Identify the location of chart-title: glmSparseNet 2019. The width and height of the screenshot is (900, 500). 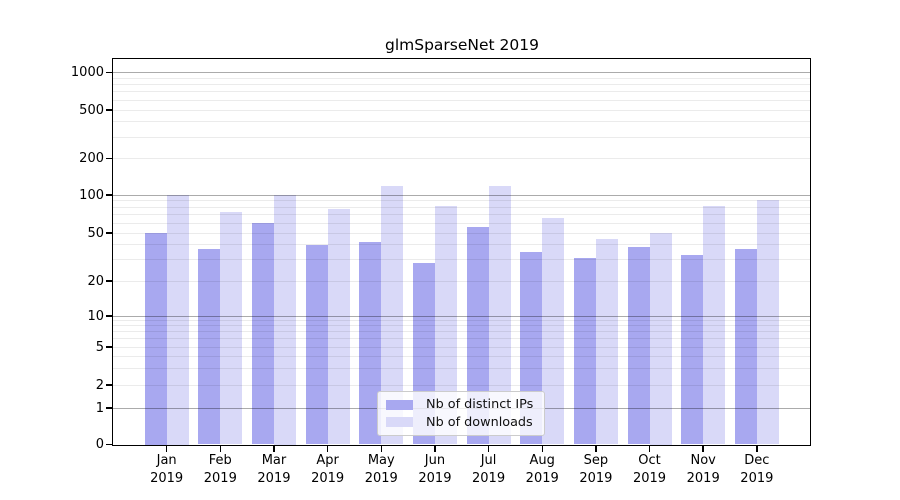
(462, 45).